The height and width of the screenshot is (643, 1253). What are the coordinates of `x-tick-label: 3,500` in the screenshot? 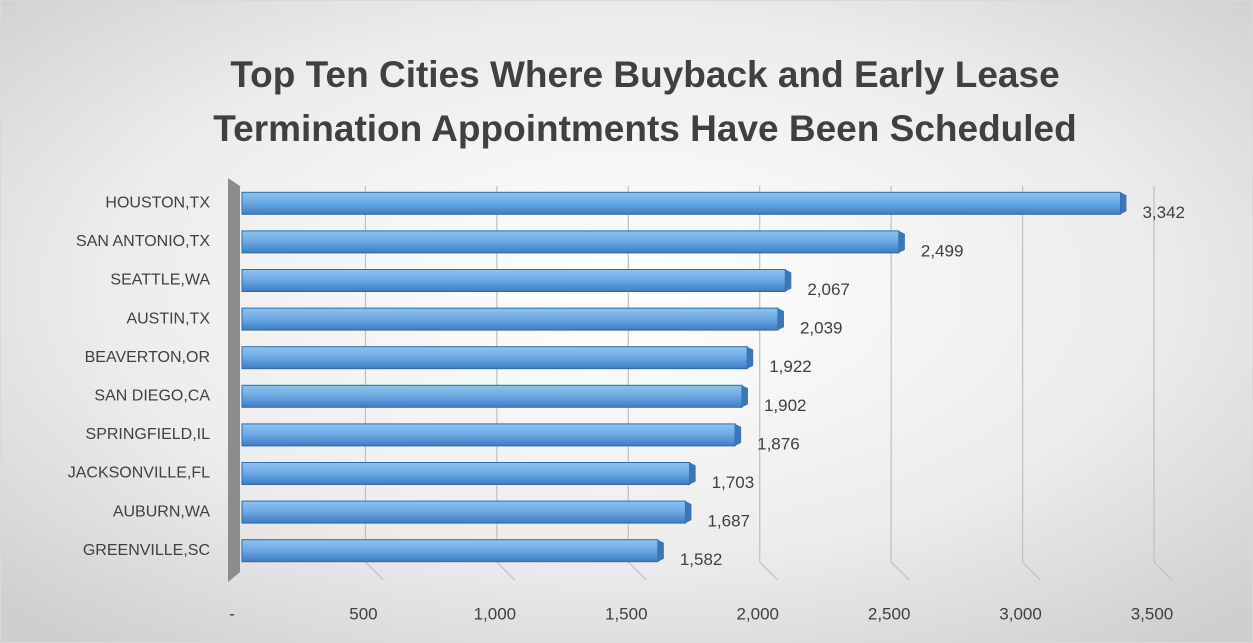 It's located at (1152, 613).